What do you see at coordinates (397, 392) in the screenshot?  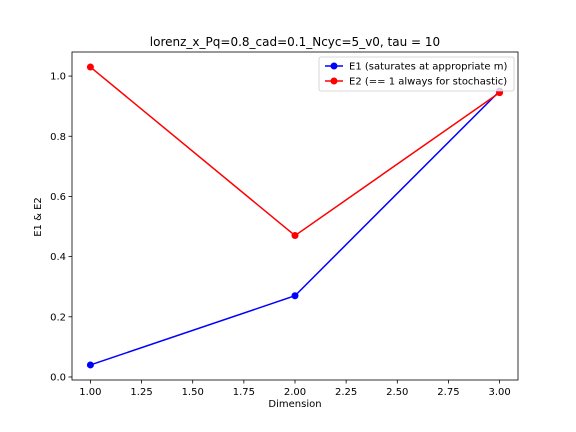 I see `x-tick-label: 2.50` at bounding box center [397, 392].